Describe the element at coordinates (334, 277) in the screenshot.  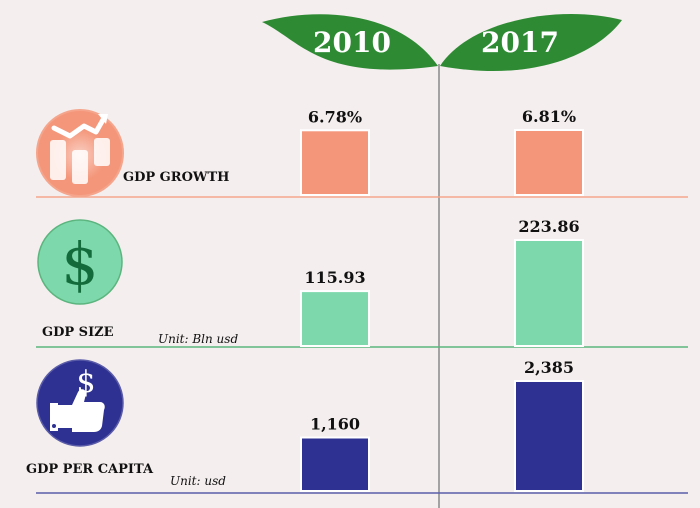
I see `value-label-size-2010: 115.93` at that location.